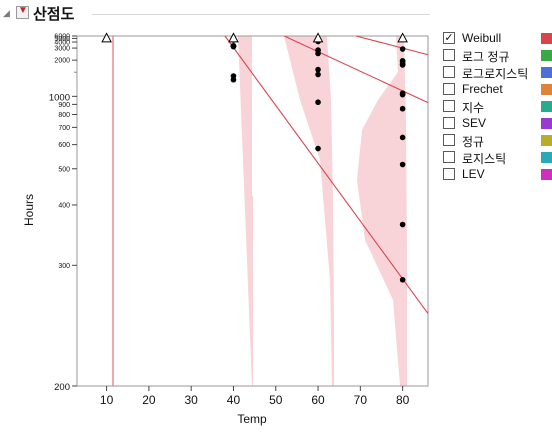 Image resolution: width=552 pixels, height=432 pixels. Describe the element at coordinates (482, 38) in the screenshot. I see `legend-label: Weibull` at that location.